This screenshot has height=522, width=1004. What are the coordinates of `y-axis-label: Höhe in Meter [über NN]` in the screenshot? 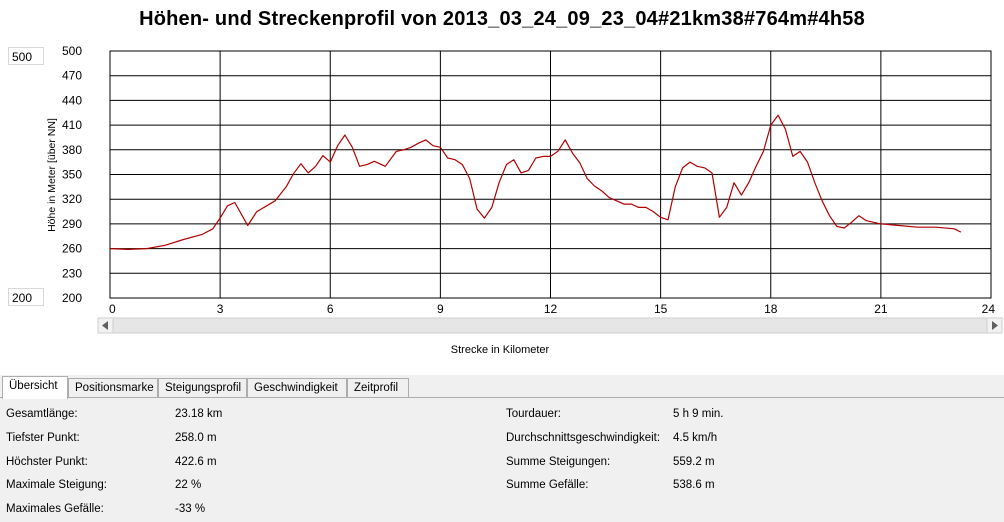 It's located at (52, 175).